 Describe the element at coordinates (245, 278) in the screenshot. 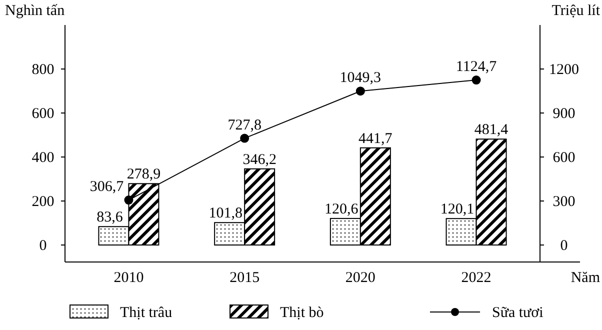

I see `x-tick-label: 2015` at that location.